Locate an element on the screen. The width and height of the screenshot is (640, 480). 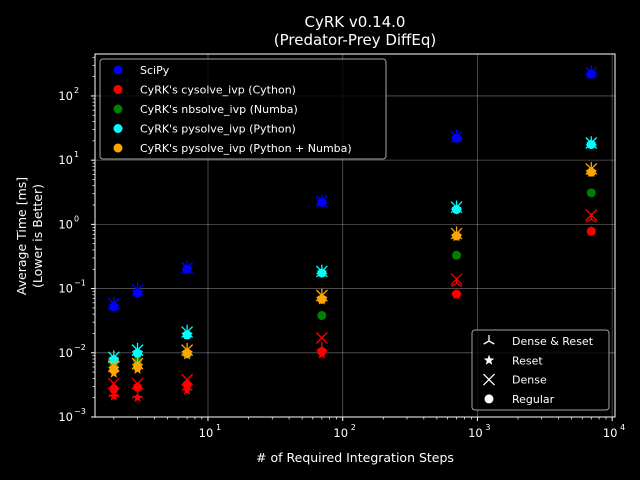
y-tick-exponent: −2 is located at coordinates (80, 347).